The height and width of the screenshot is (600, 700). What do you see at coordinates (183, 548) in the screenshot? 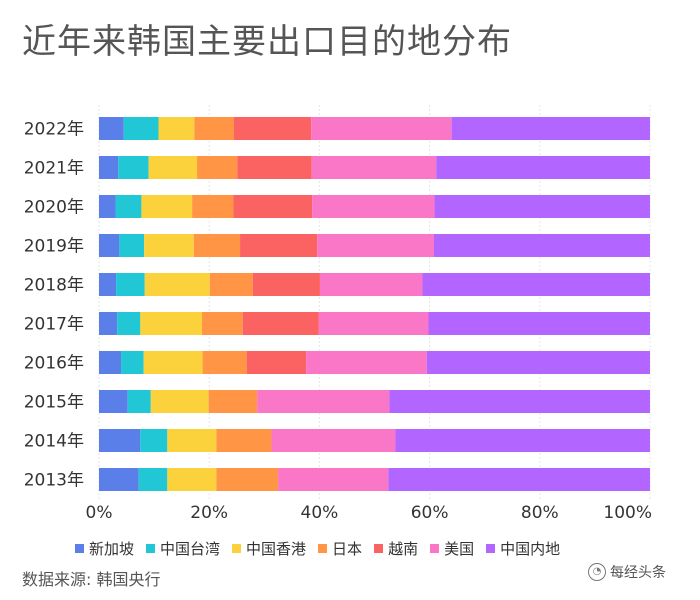
I see `legend-item-taiwan: 中国台湾` at bounding box center [183, 548].